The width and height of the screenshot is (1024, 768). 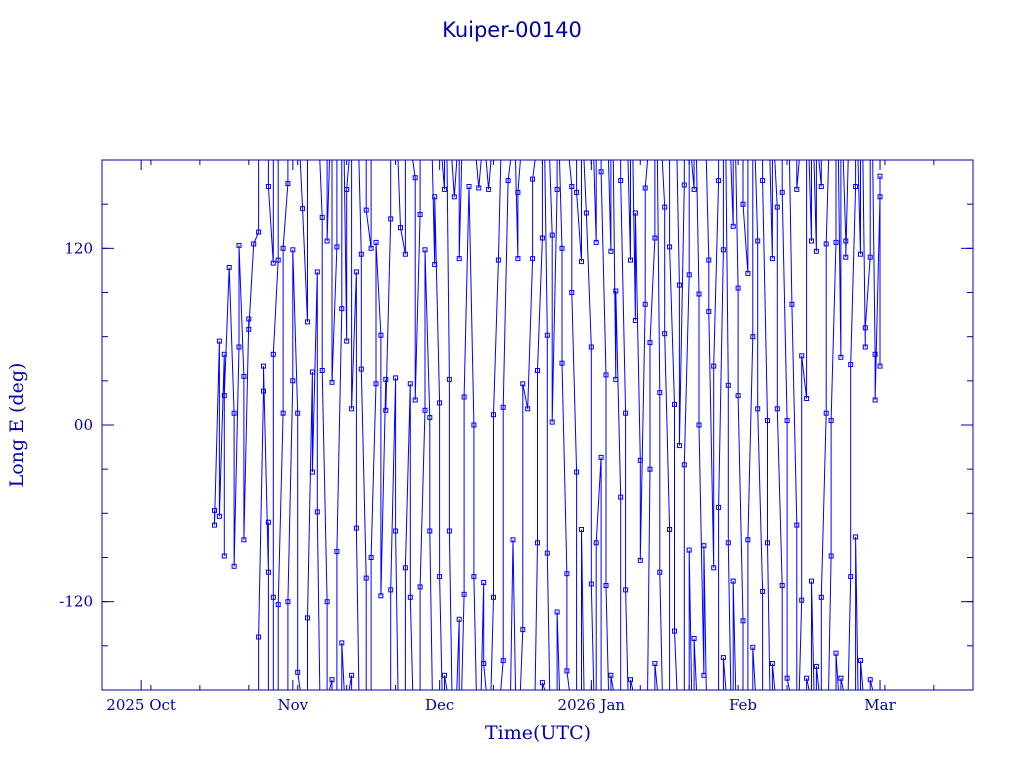 What do you see at coordinates (743, 705) in the screenshot?
I see `x-tick-label: Feb` at bounding box center [743, 705].